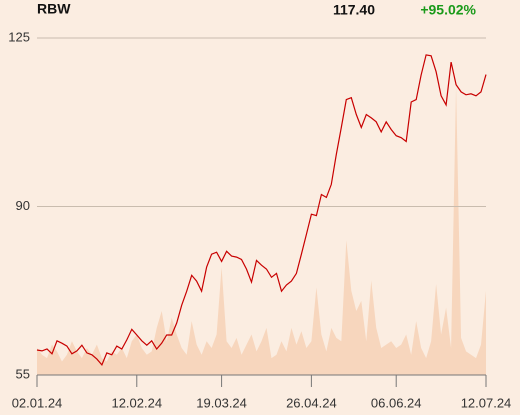  What do you see at coordinates (37, 402) in the screenshot?
I see `x-tick-label: 02.01.24` at bounding box center [37, 402].